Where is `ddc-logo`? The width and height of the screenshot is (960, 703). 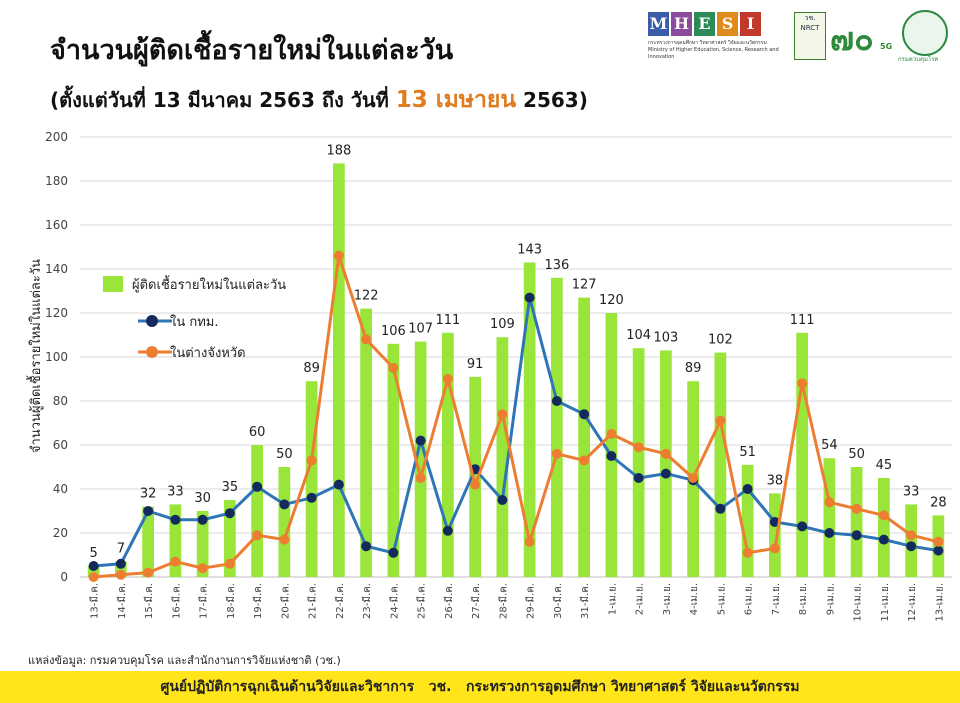
ddc-logo is located at coordinates (925, 33).